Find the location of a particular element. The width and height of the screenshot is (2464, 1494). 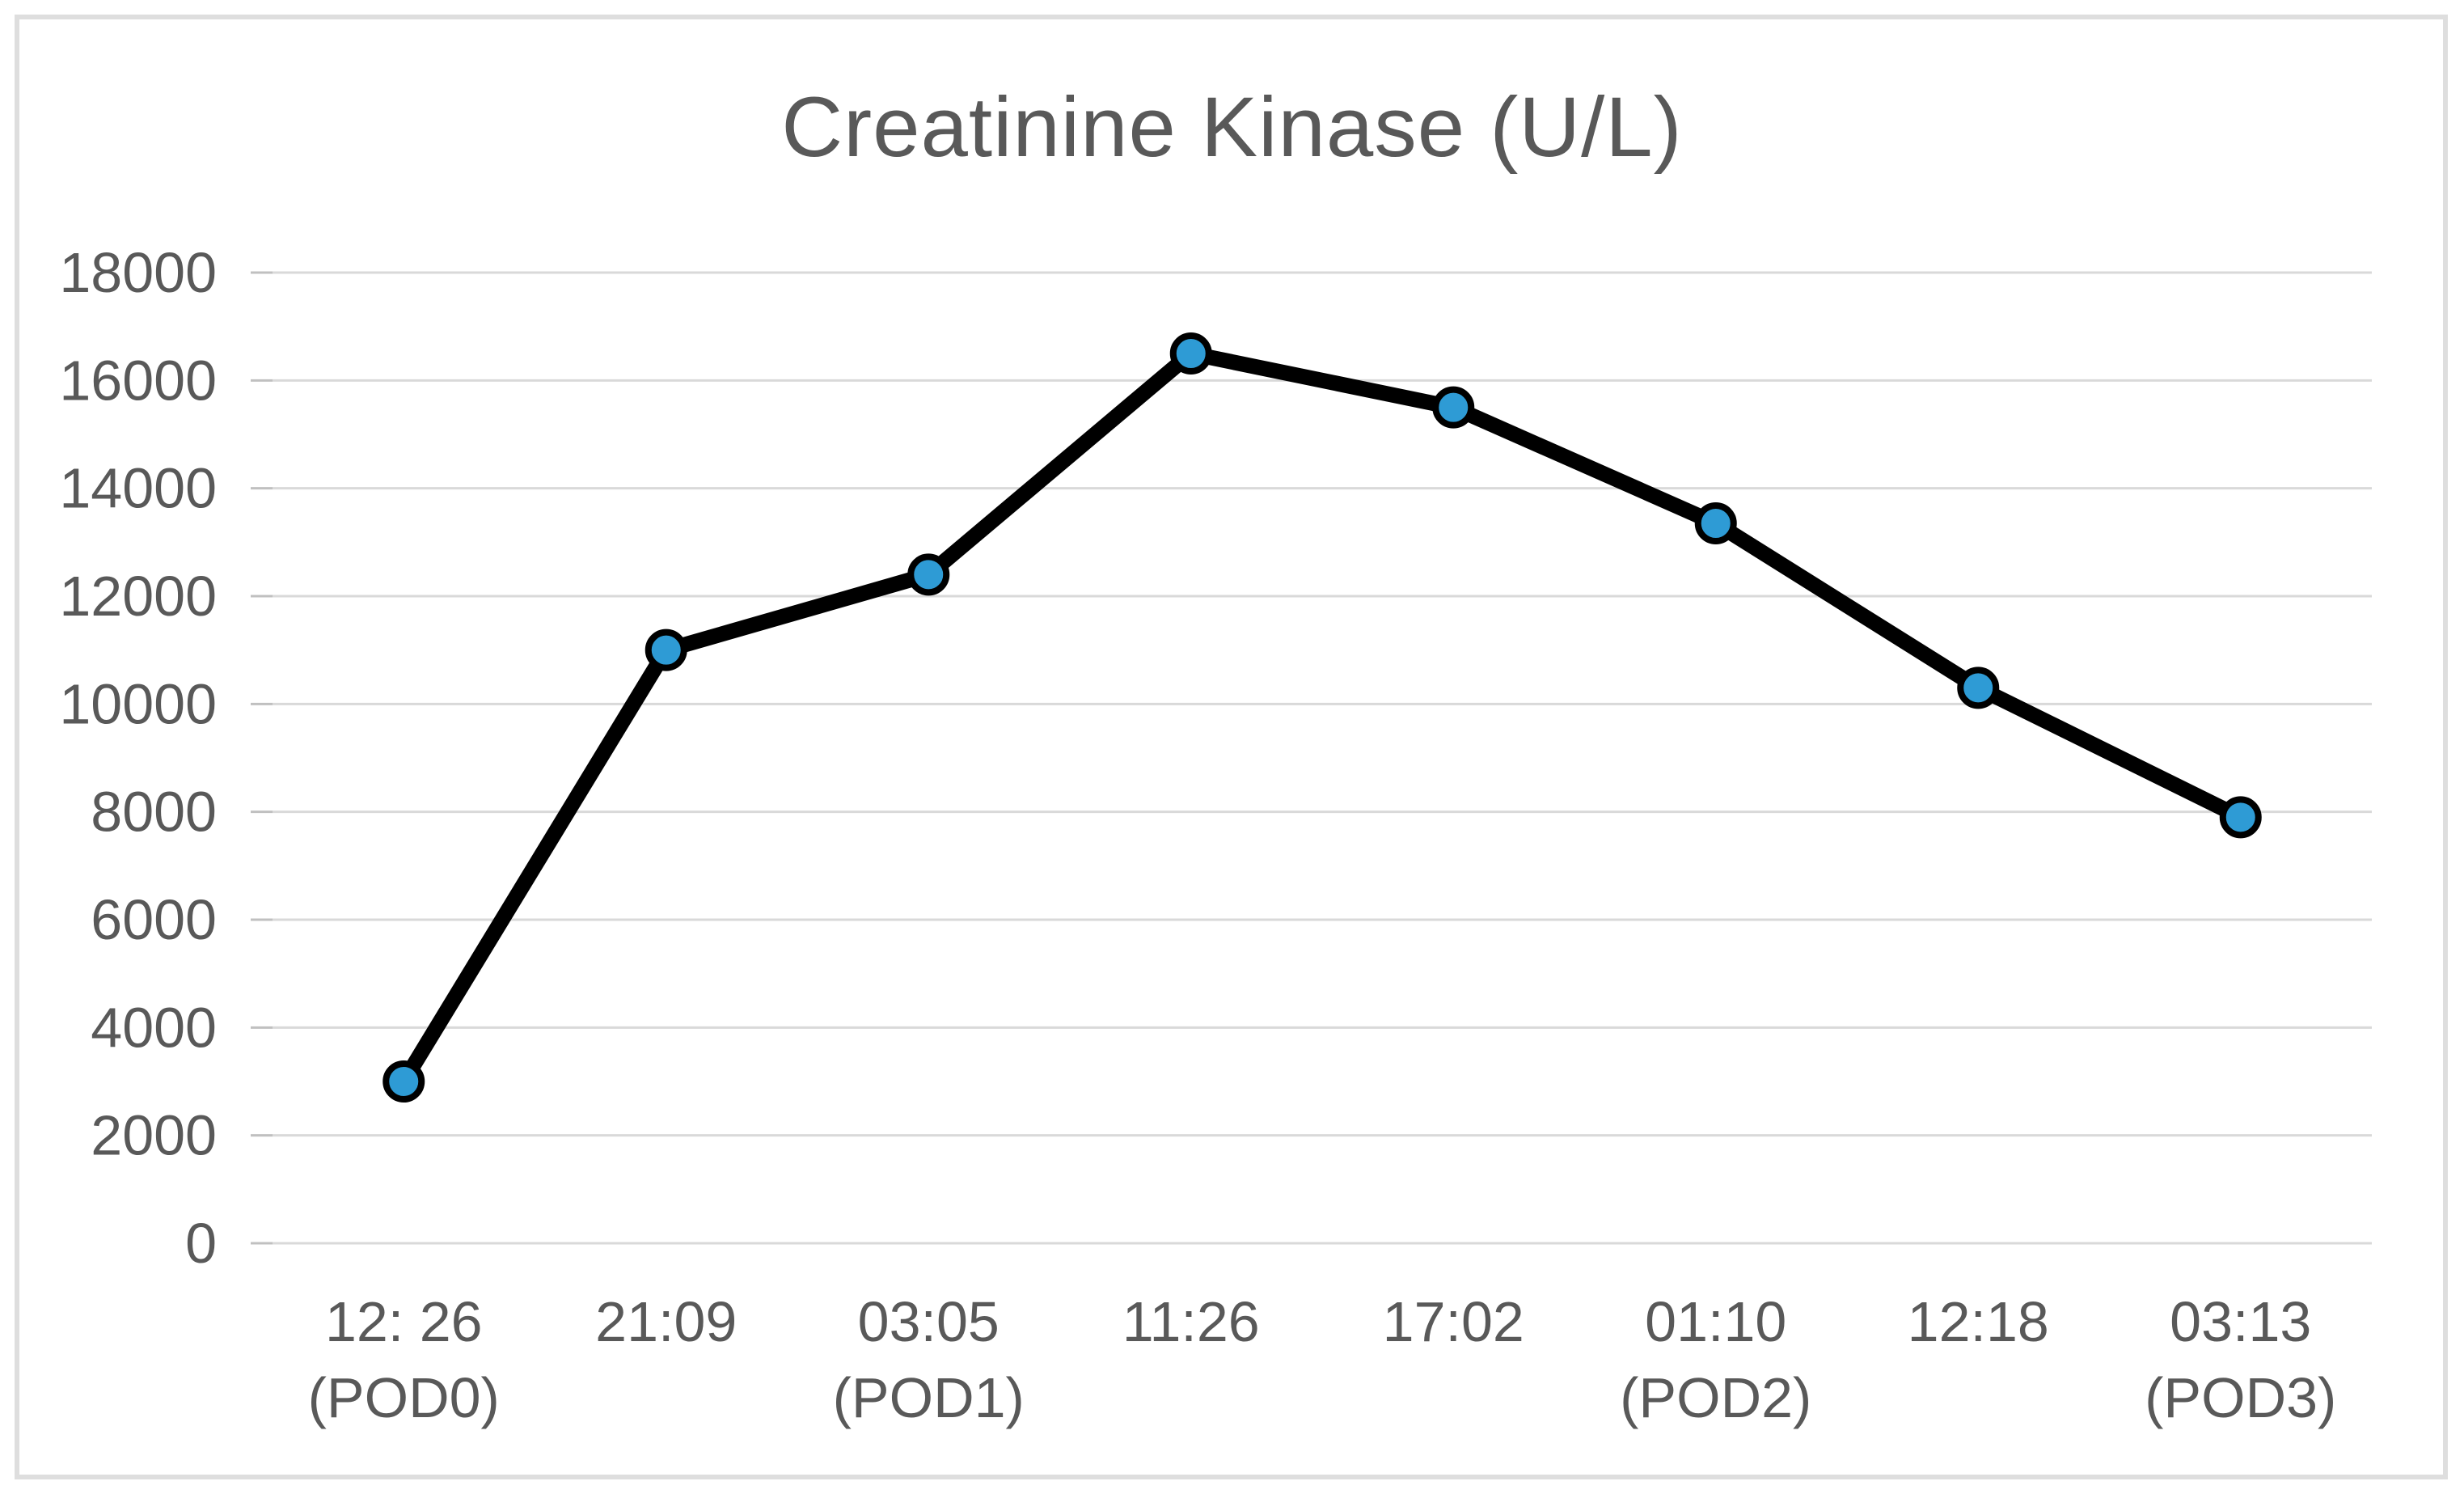

x-axis-label-pod: (POD3) is located at coordinates (2240, 1397).